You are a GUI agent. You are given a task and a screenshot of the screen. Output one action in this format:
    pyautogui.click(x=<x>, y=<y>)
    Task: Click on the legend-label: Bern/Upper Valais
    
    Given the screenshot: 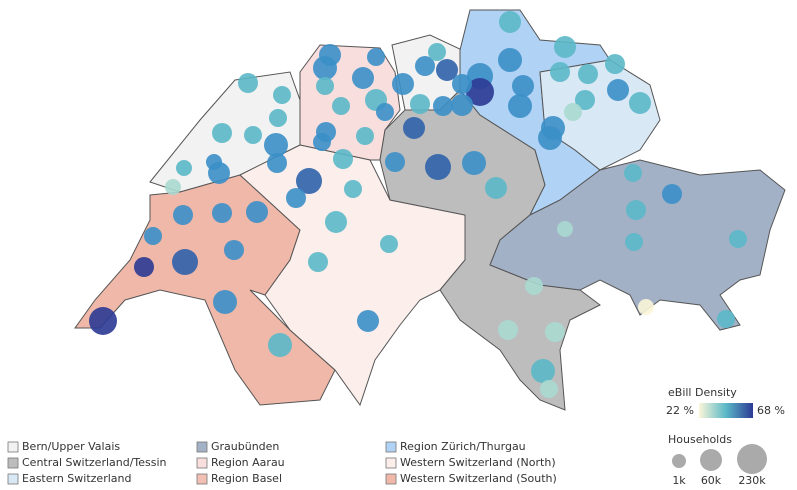 What is the action you would take?
    pyautogui.click(x=71, y=446)
    